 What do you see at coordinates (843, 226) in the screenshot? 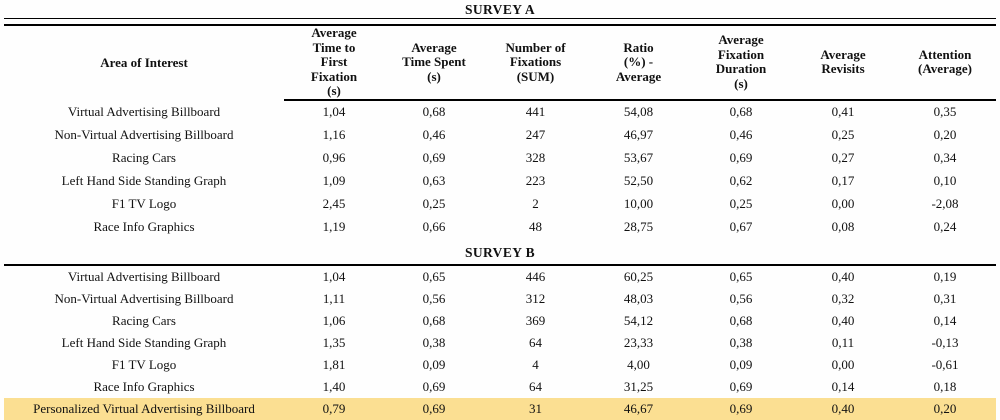
I see `metric-value: 0,08` at bounding box center [843, 226].